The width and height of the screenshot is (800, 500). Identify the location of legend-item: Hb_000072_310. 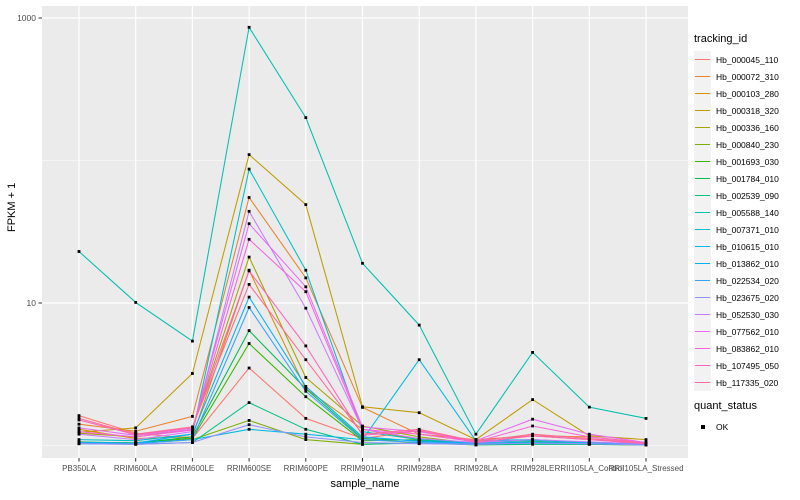
(747, 76).